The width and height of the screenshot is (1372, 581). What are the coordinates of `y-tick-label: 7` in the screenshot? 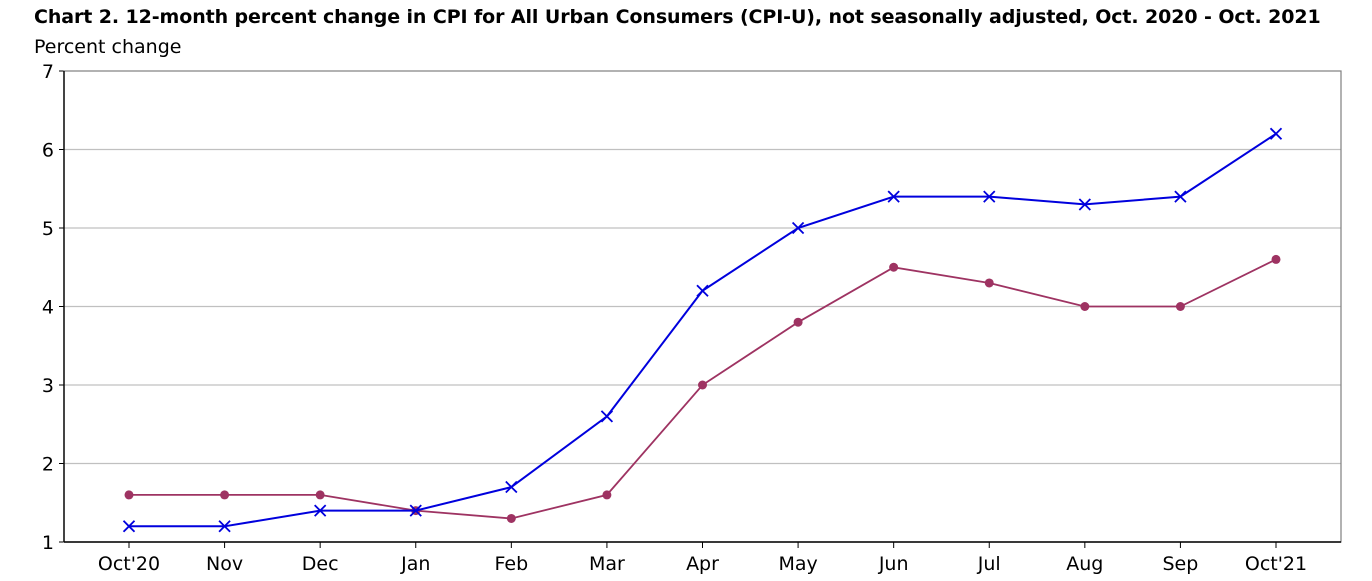 It's located at (48, 72).